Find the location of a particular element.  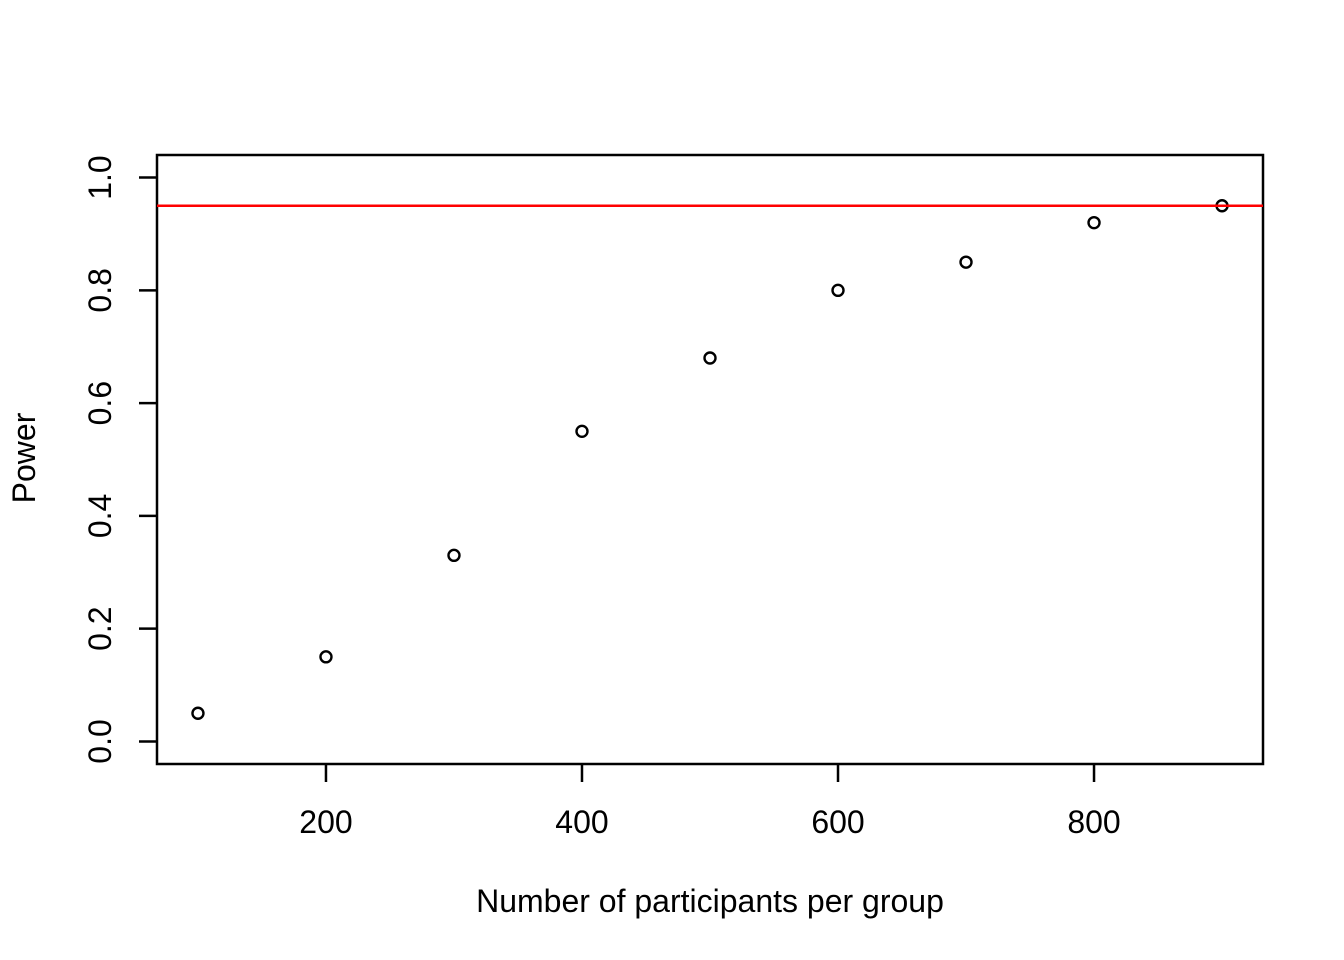

y-tick-label: 0.8 is located at coordinates (100, 290).